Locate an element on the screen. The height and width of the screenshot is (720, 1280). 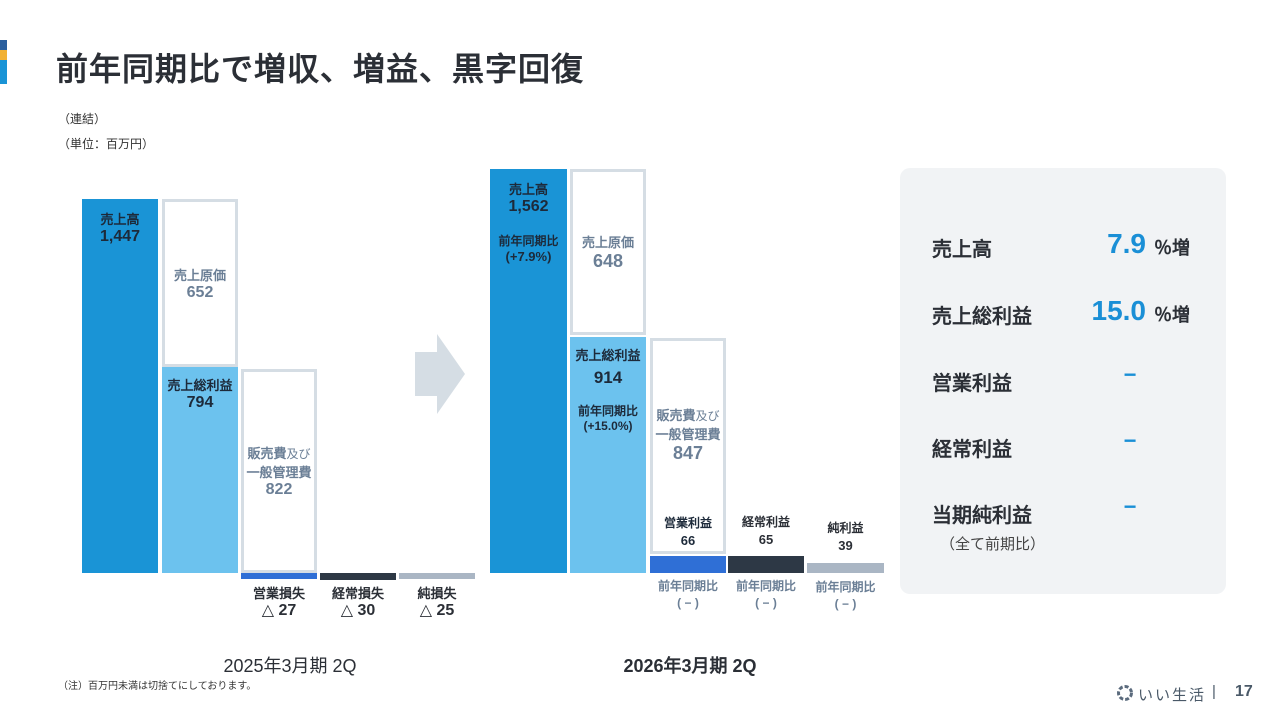
right-cost-value: 648 is located at coordinates (608, 261).